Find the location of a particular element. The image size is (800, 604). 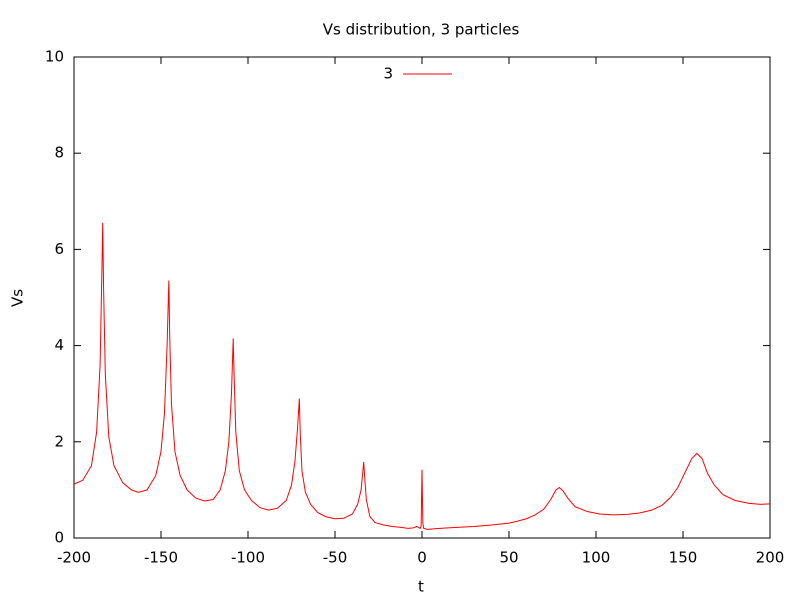

x-tick-label: 150 is located at coordinates (683, 558).